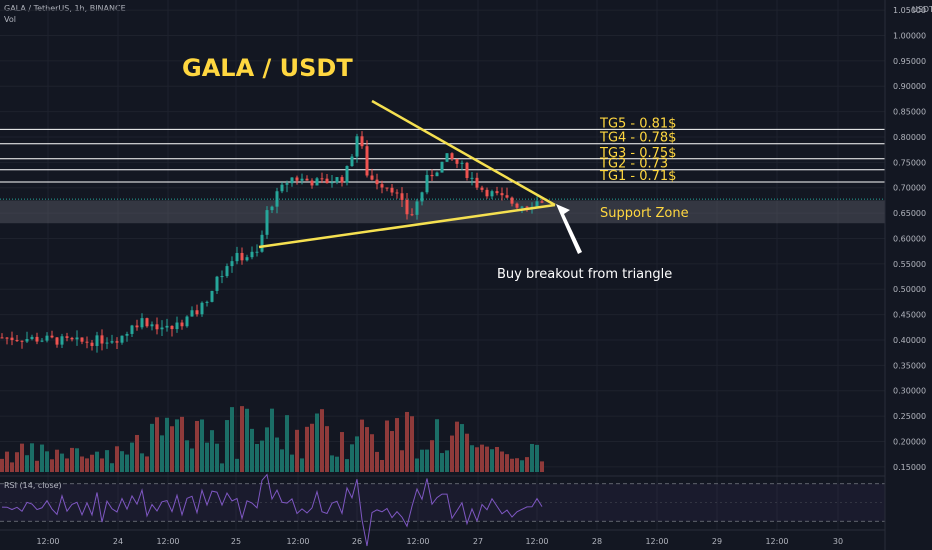 The image size is (932, 550). What do you see at coordinates (909, 10) in the screenshot?
I see `price-tick-label: 1.05000` at bounding box center [909, 10].